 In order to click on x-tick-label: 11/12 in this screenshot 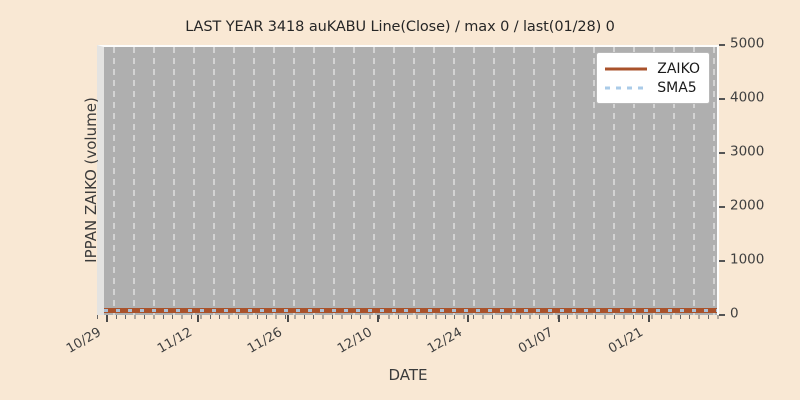, I will do `click(175, 341)`.